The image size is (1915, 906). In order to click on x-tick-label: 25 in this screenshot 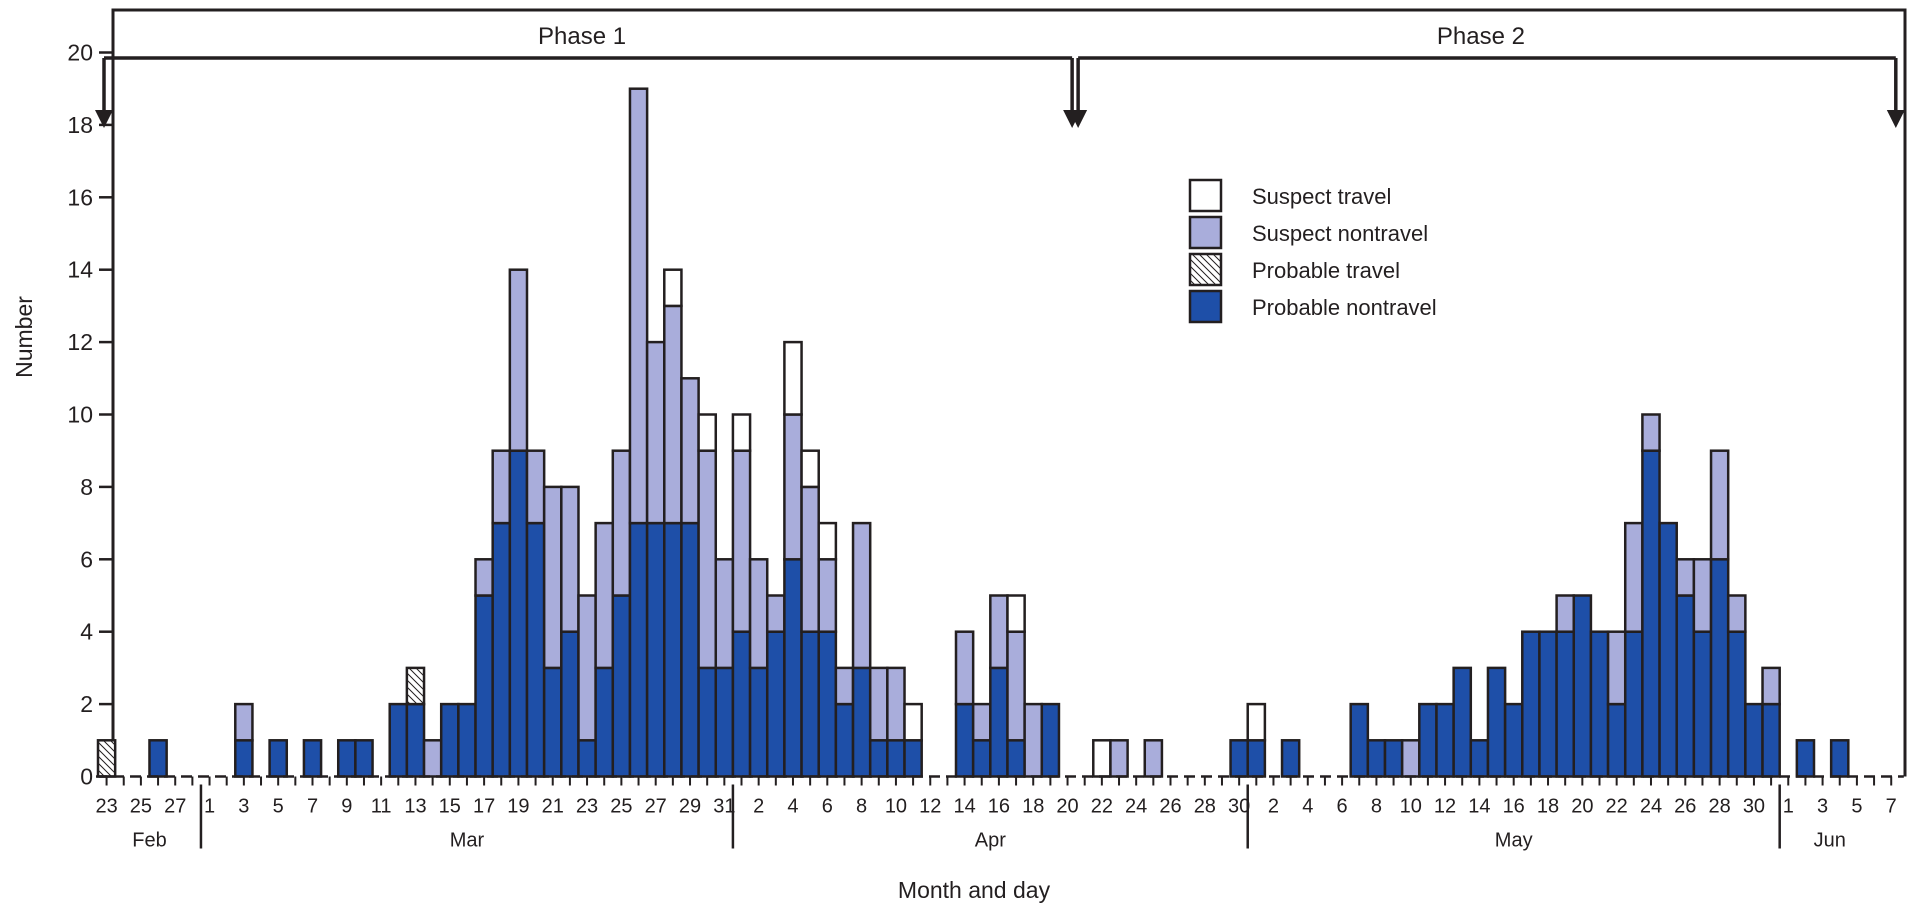, I will do `click(141, 807)`.